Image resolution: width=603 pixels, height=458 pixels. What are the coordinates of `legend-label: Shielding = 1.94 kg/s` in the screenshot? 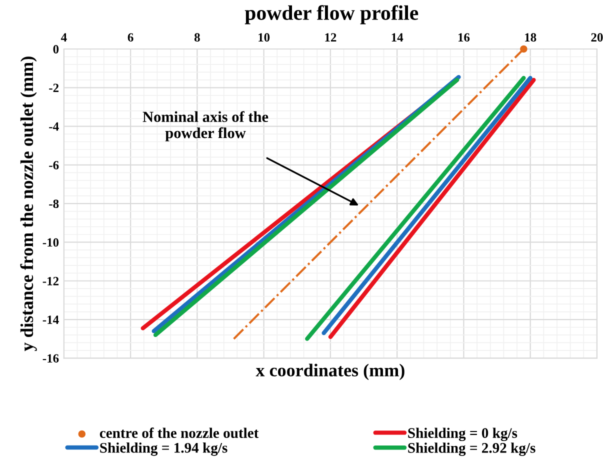 It's located at (164, 449).